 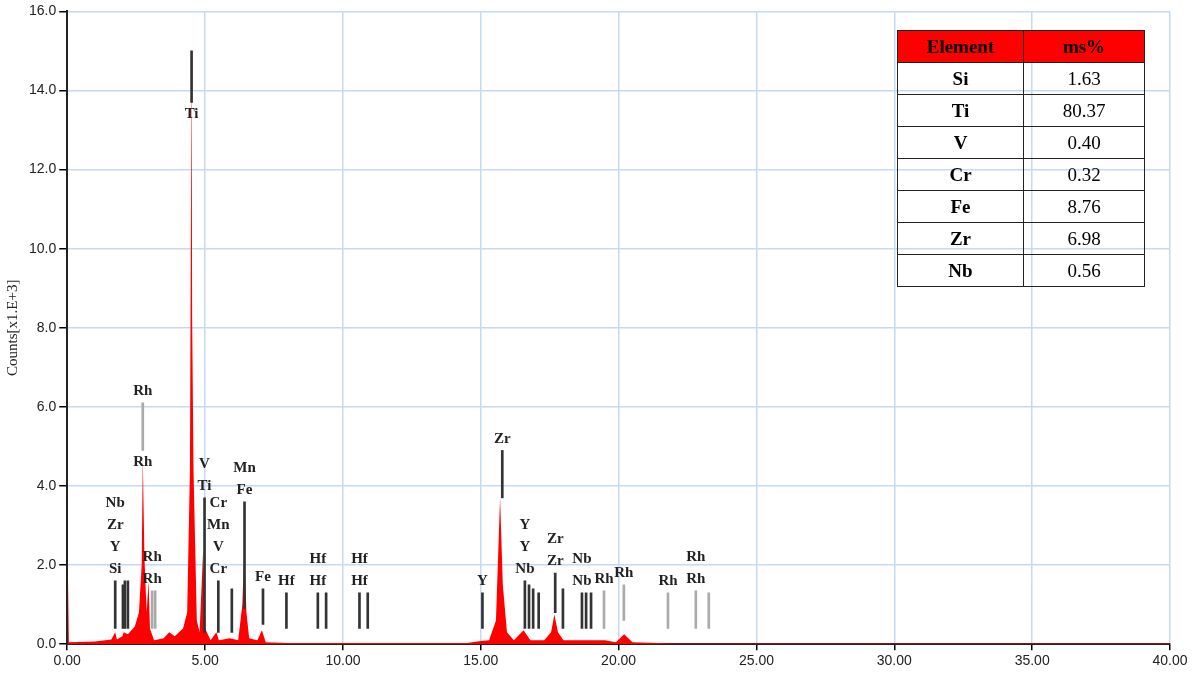 What do you see at coordinates (1084, 270) in the screenshot?
I see `annotation: 0.56` at bounding box center [1084, 270].